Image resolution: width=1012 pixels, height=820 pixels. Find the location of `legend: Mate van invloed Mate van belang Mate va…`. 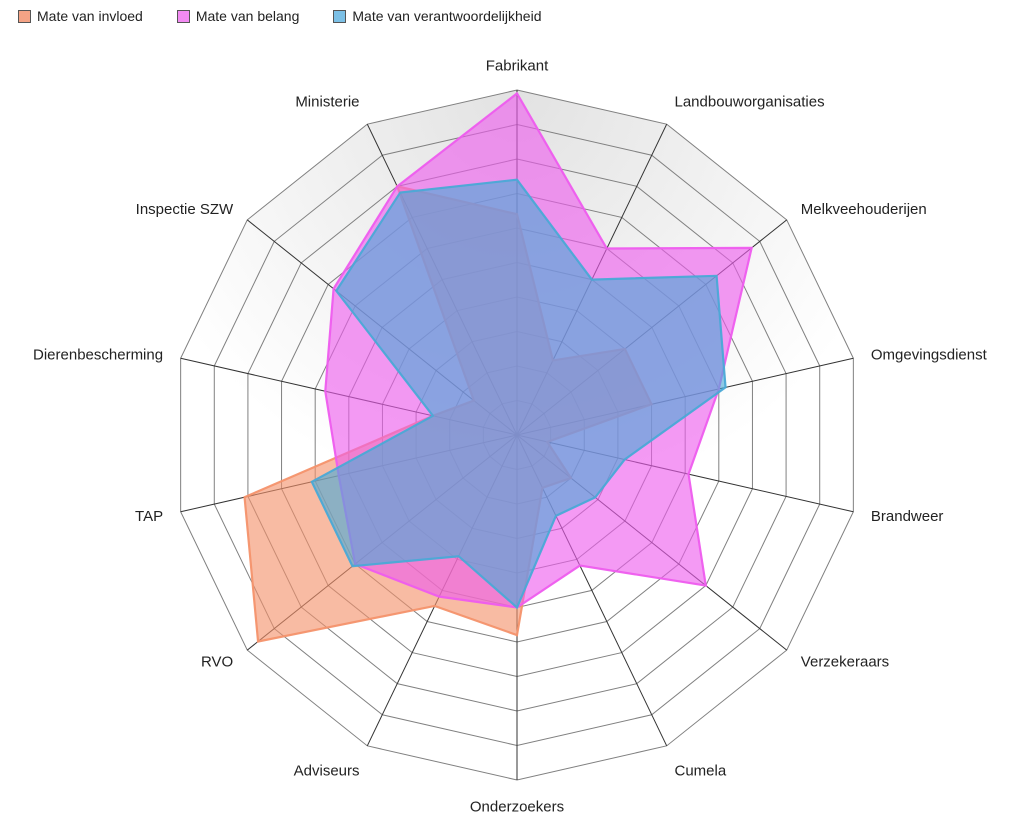

legend: Mate van invloed Mate van belang Mate va… is located at coordinates (279, 16).